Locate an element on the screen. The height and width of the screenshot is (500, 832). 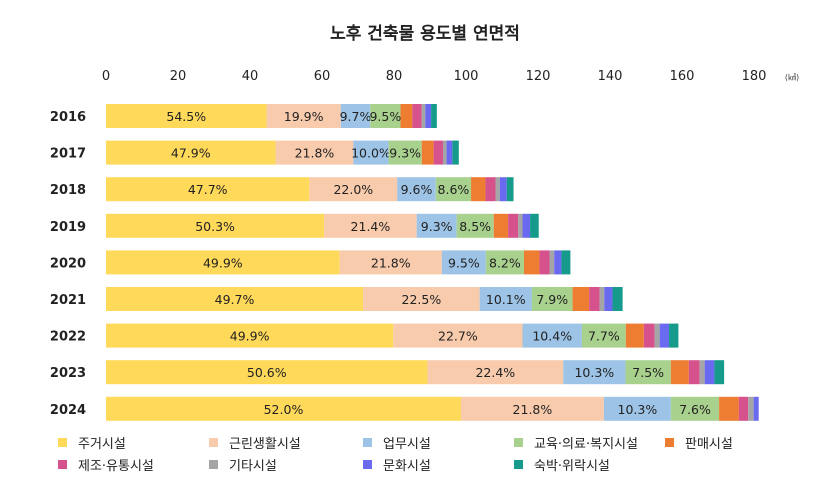
x-tick-label: 40 is located at coordinates (250, 76).